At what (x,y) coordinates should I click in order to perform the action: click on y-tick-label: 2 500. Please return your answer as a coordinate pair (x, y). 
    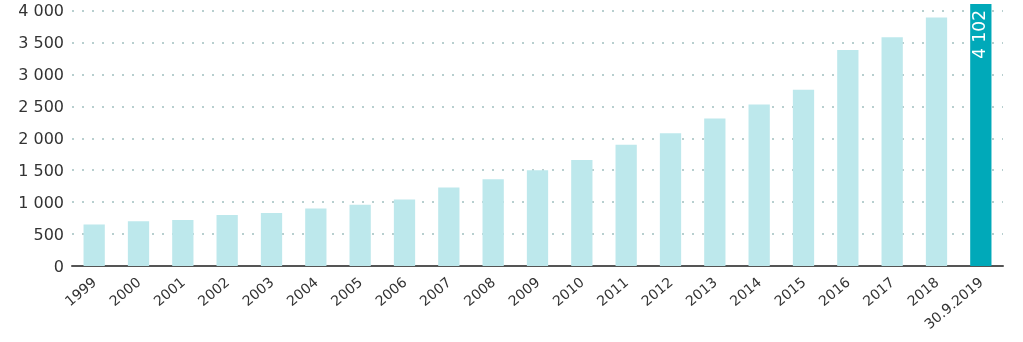
    Looking at the image, I should click on (41, 106).